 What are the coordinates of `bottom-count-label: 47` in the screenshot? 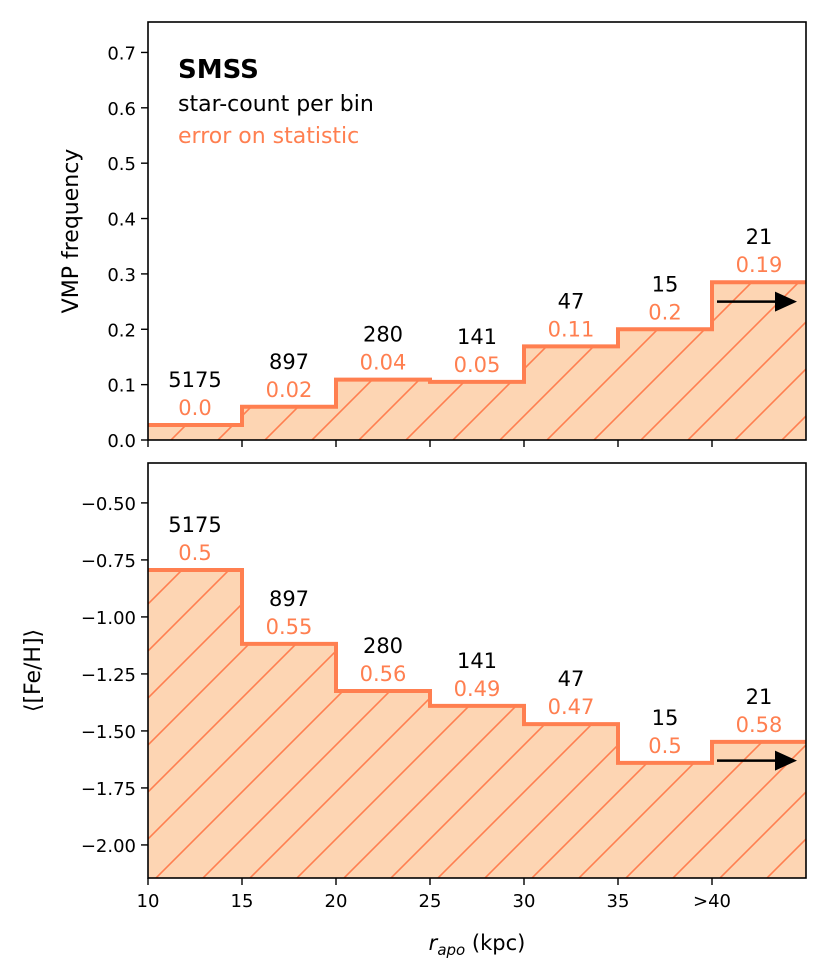 It's located at (571, 679).